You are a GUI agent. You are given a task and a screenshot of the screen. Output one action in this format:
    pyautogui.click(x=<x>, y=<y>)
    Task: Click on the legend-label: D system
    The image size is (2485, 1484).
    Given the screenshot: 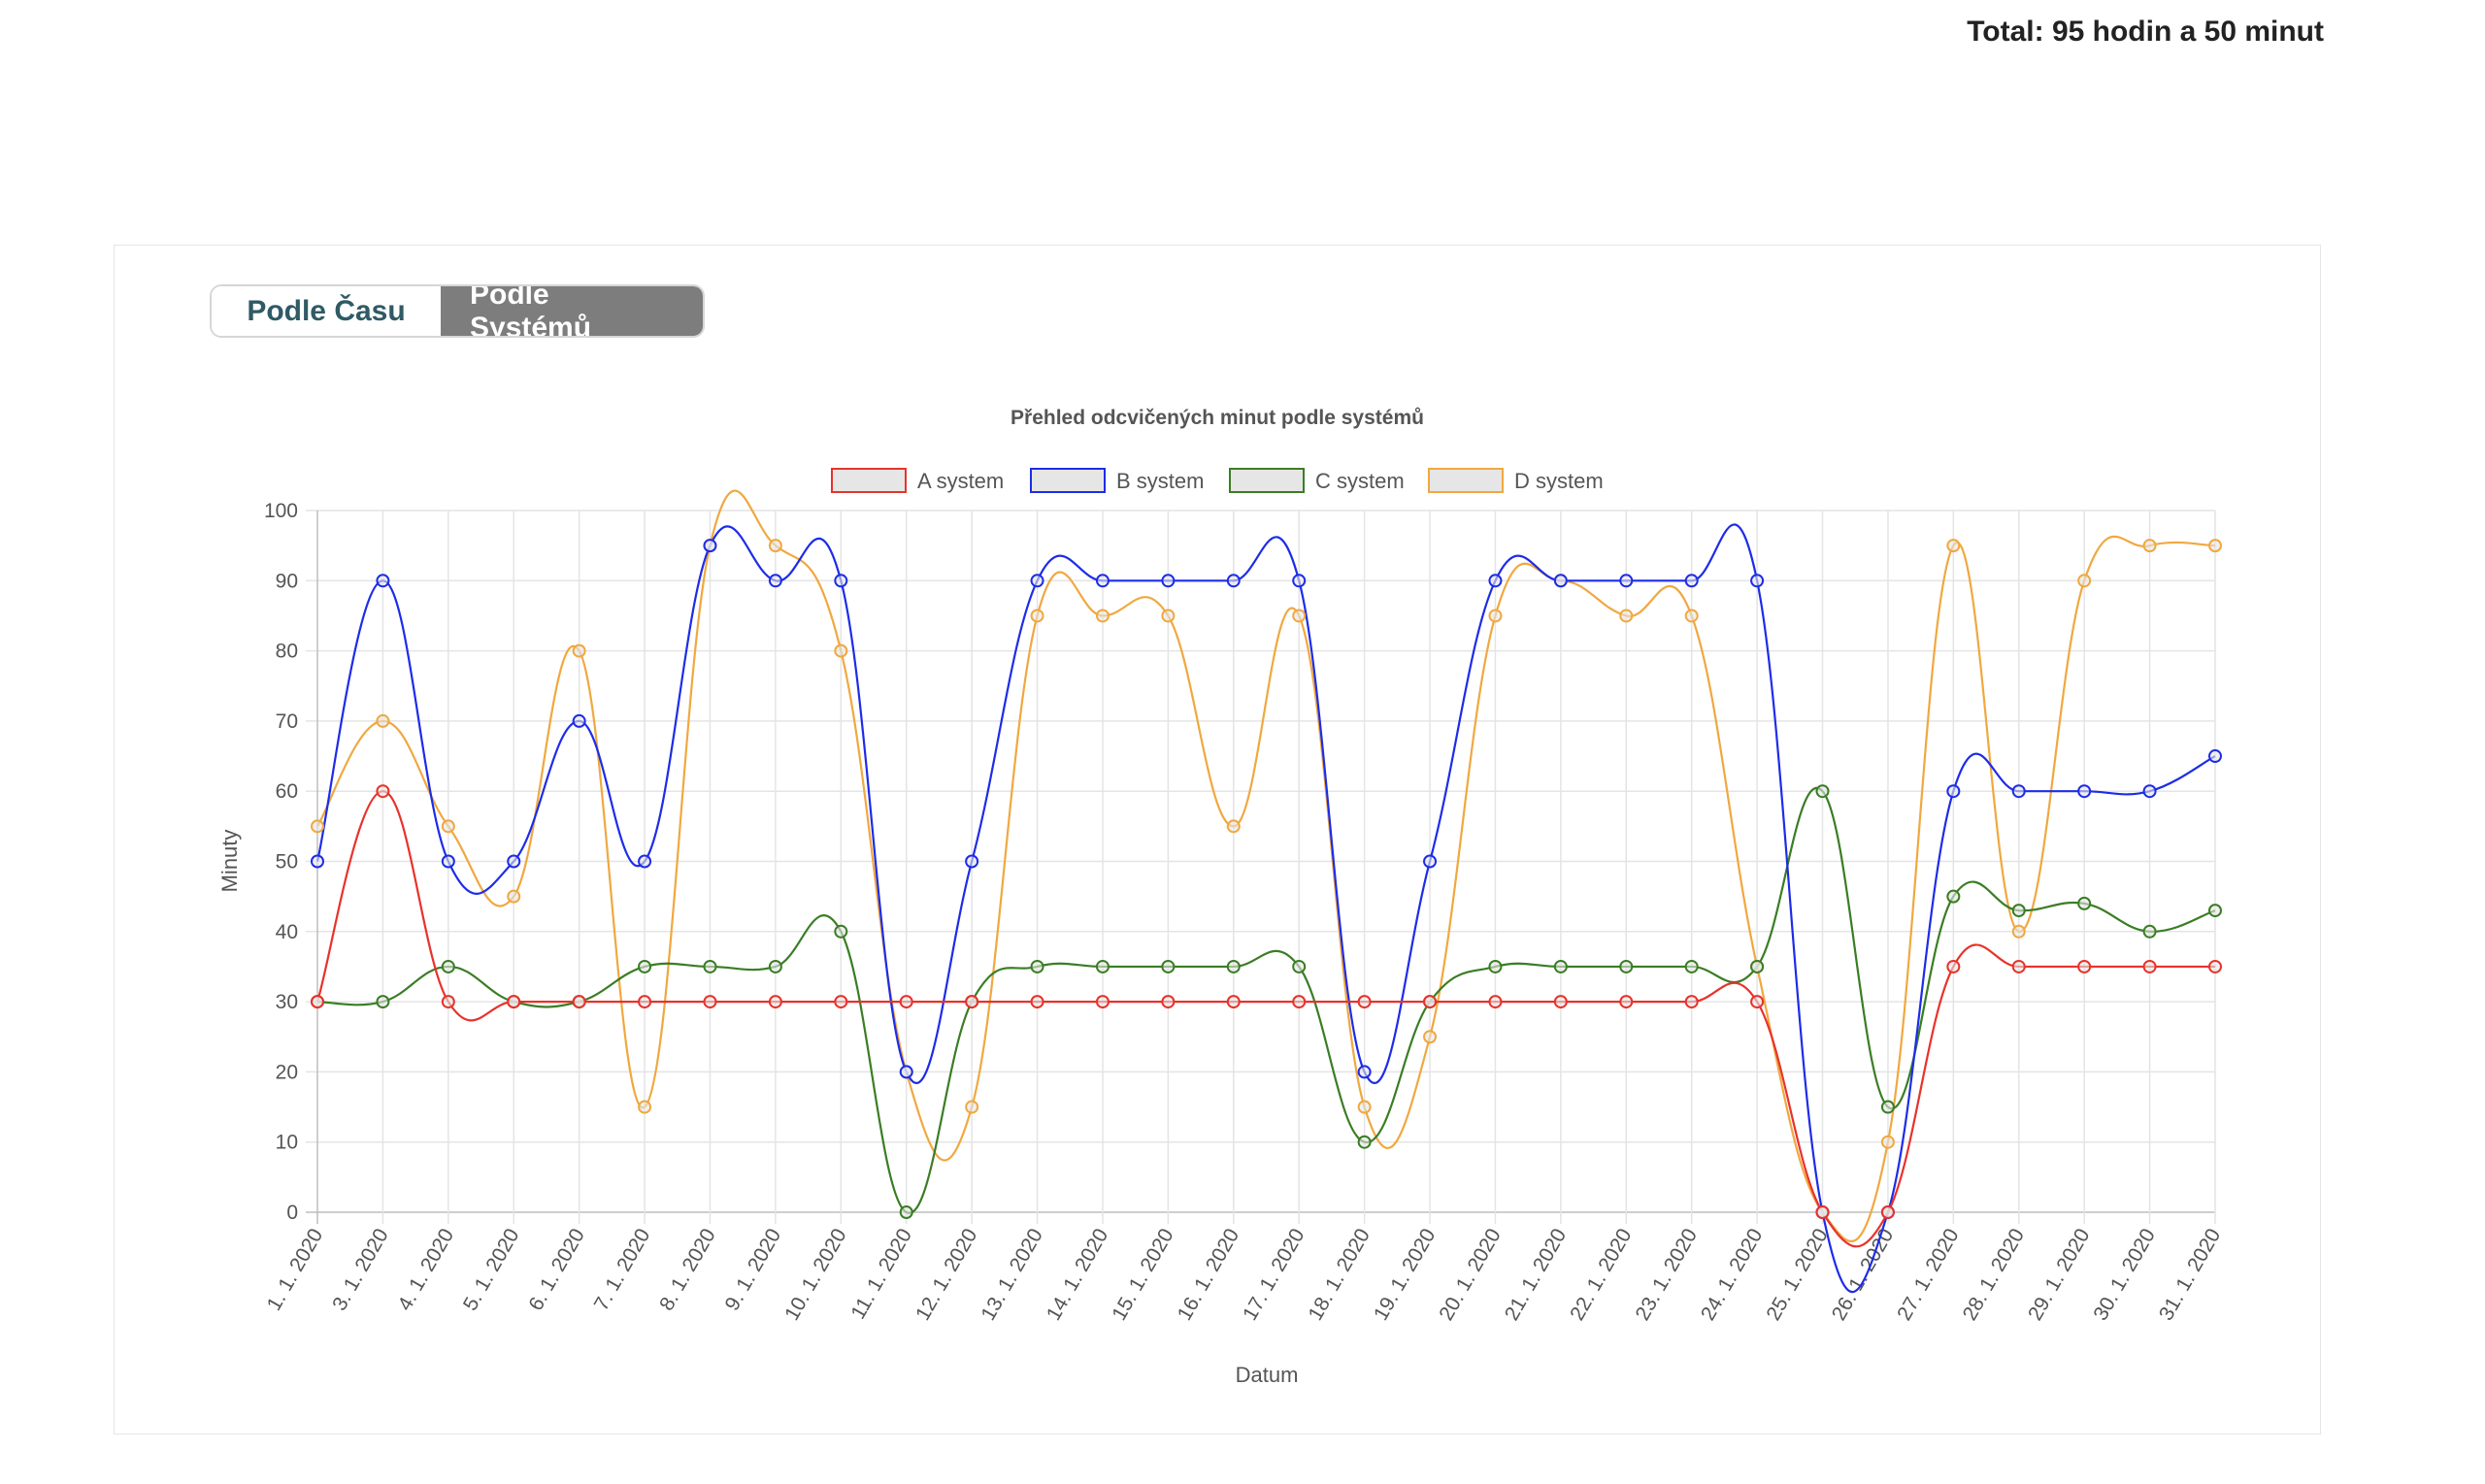 What is the action you would take?
    pyautogui.click(x=1559, y=481)
    